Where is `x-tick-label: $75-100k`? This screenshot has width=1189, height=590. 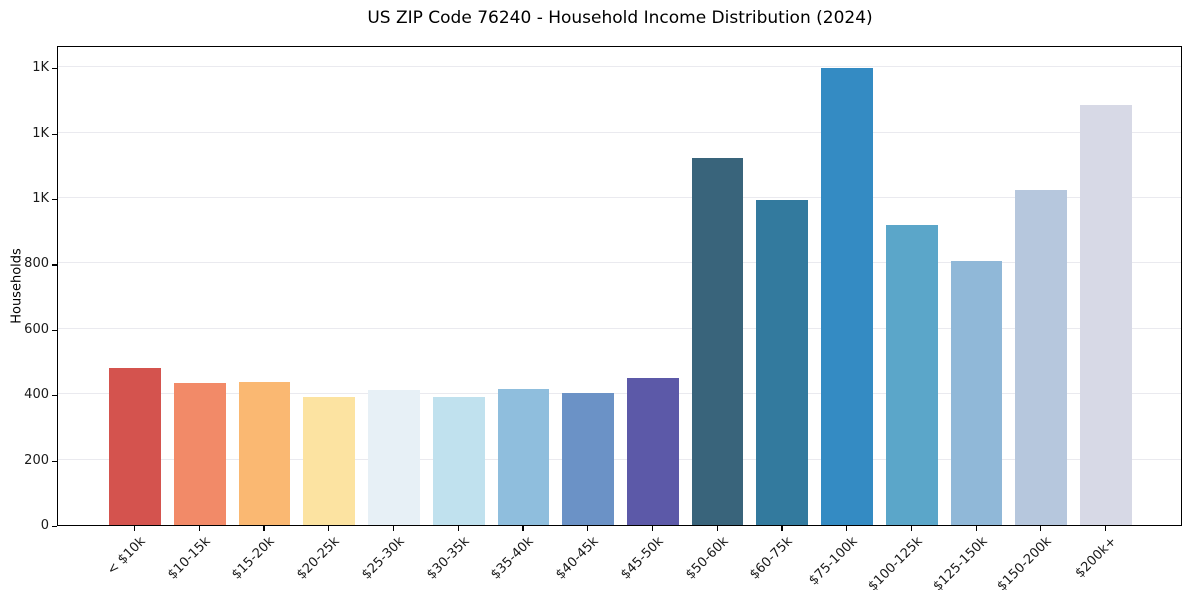 x-tick-label: $75-100k is located at coordinates (833, 561).